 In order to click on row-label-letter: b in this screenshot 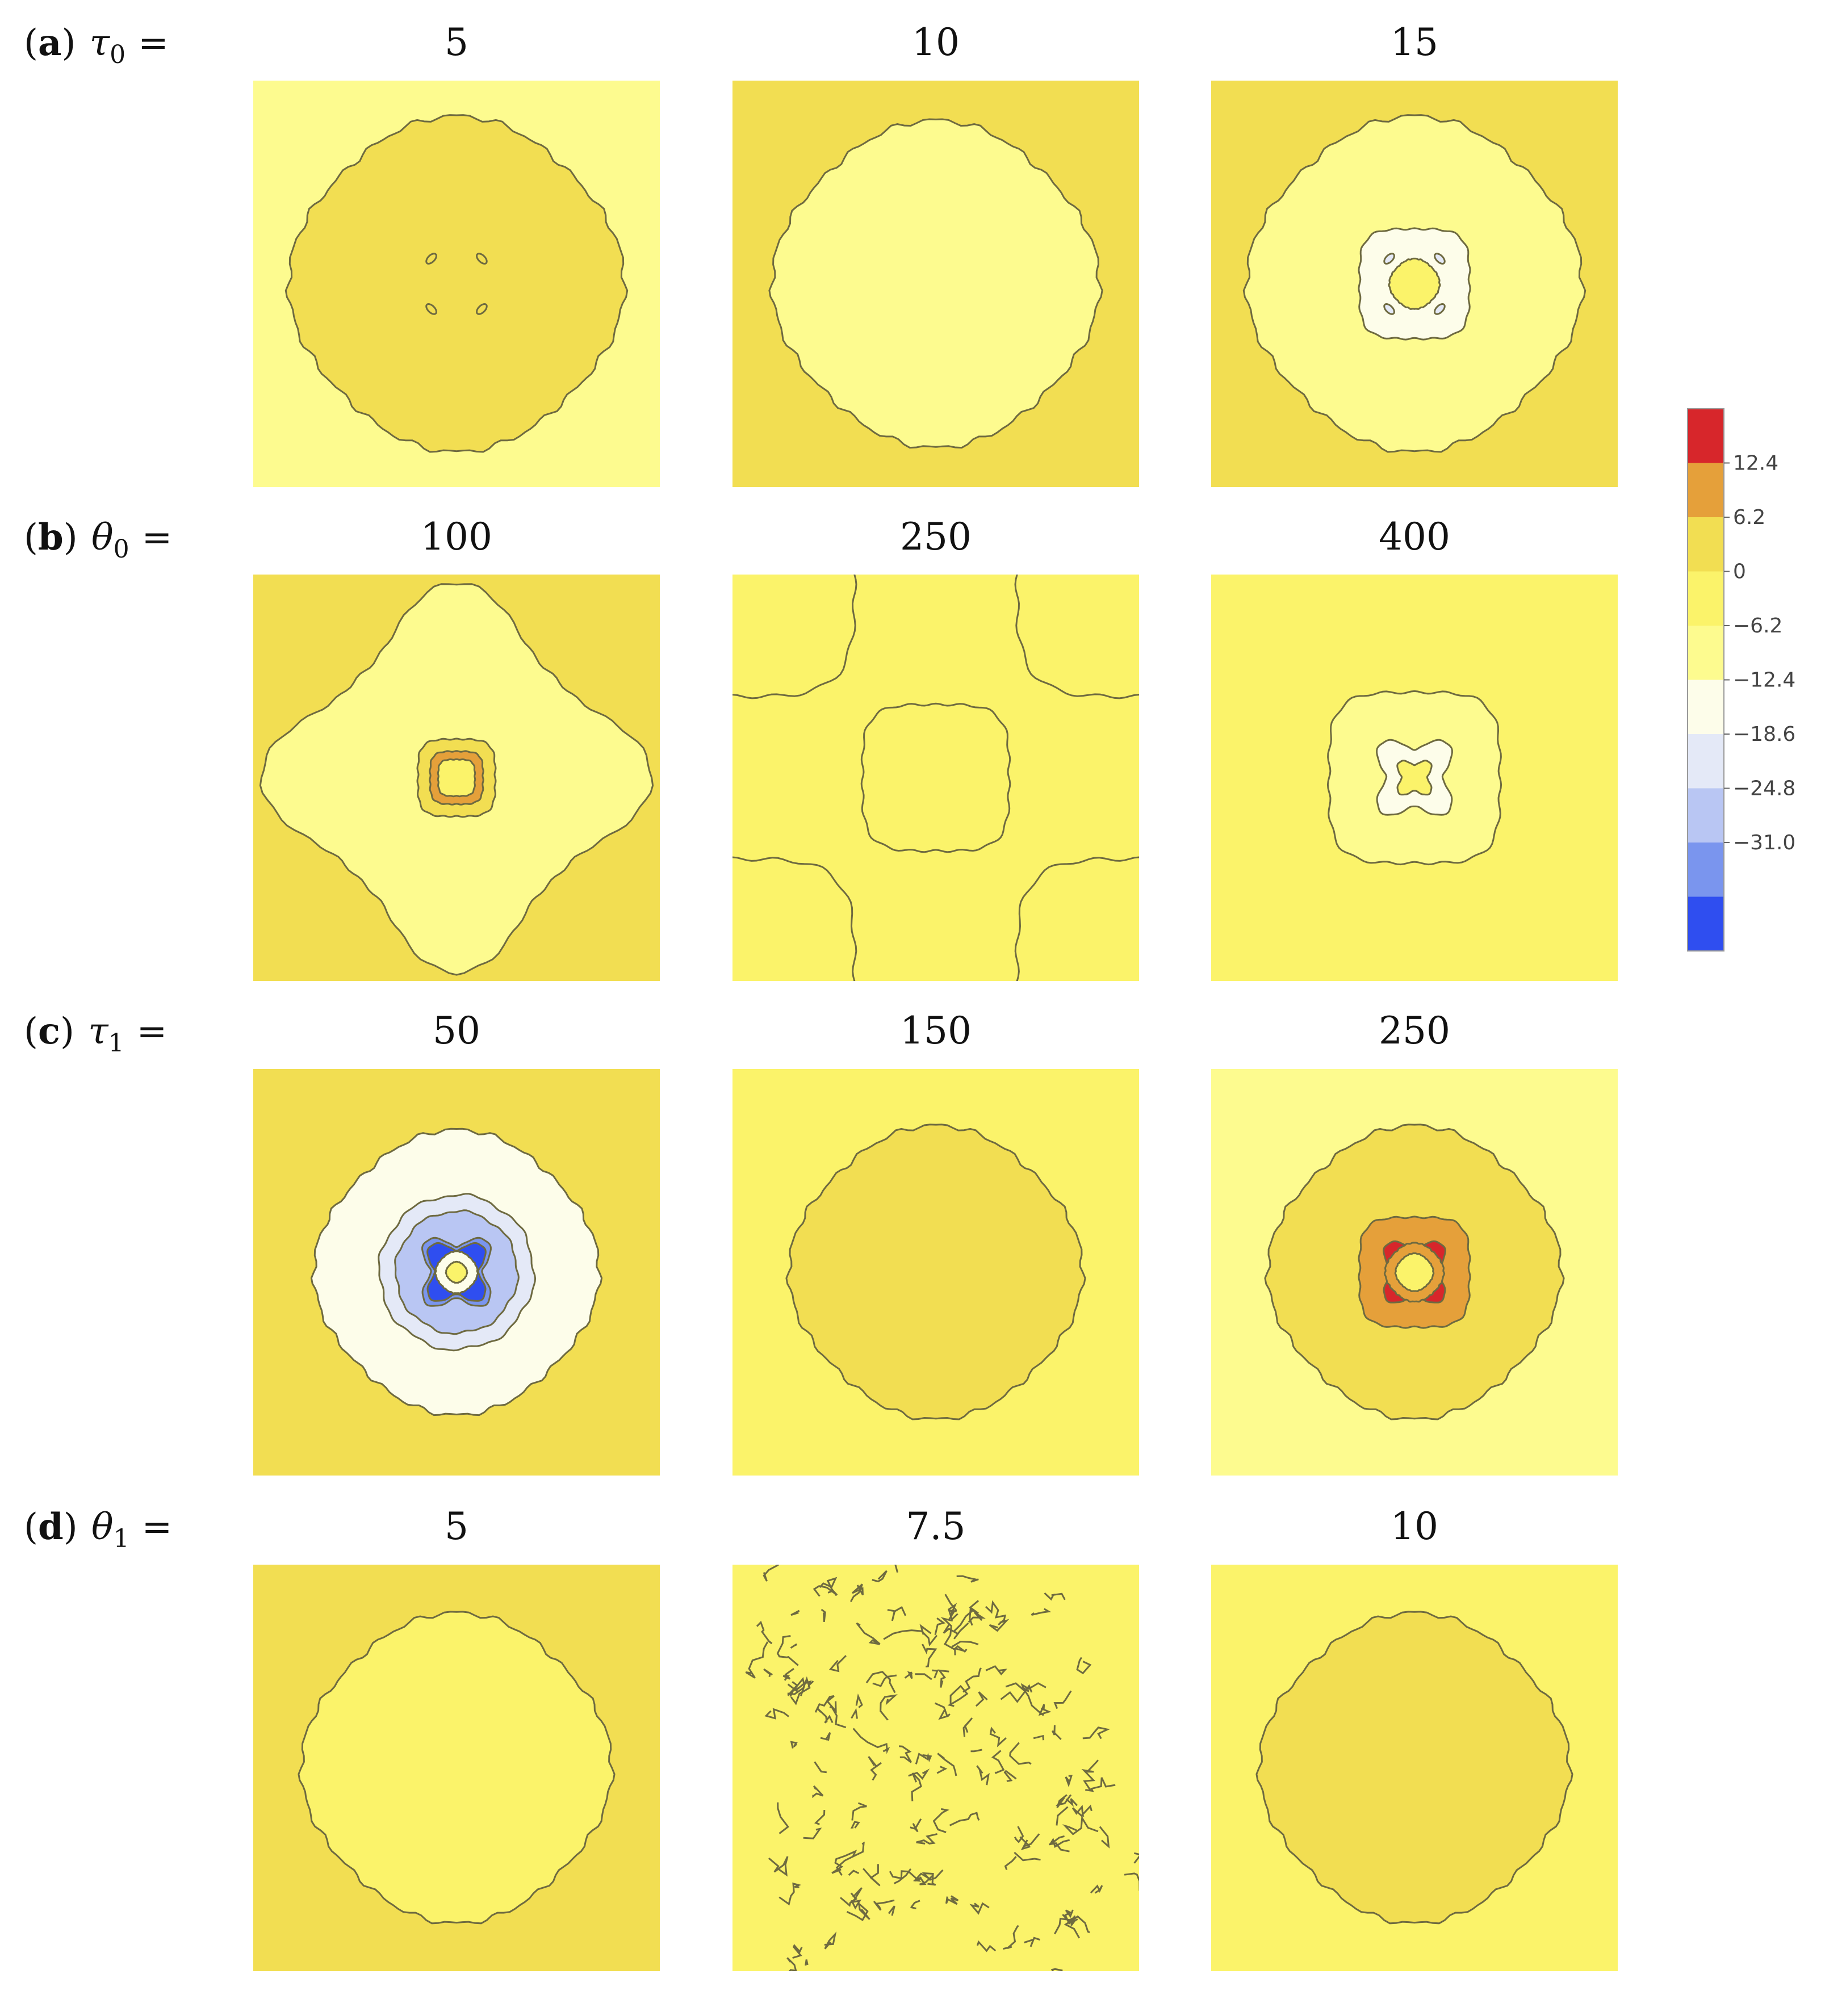, I will do `click(51, 537)`.